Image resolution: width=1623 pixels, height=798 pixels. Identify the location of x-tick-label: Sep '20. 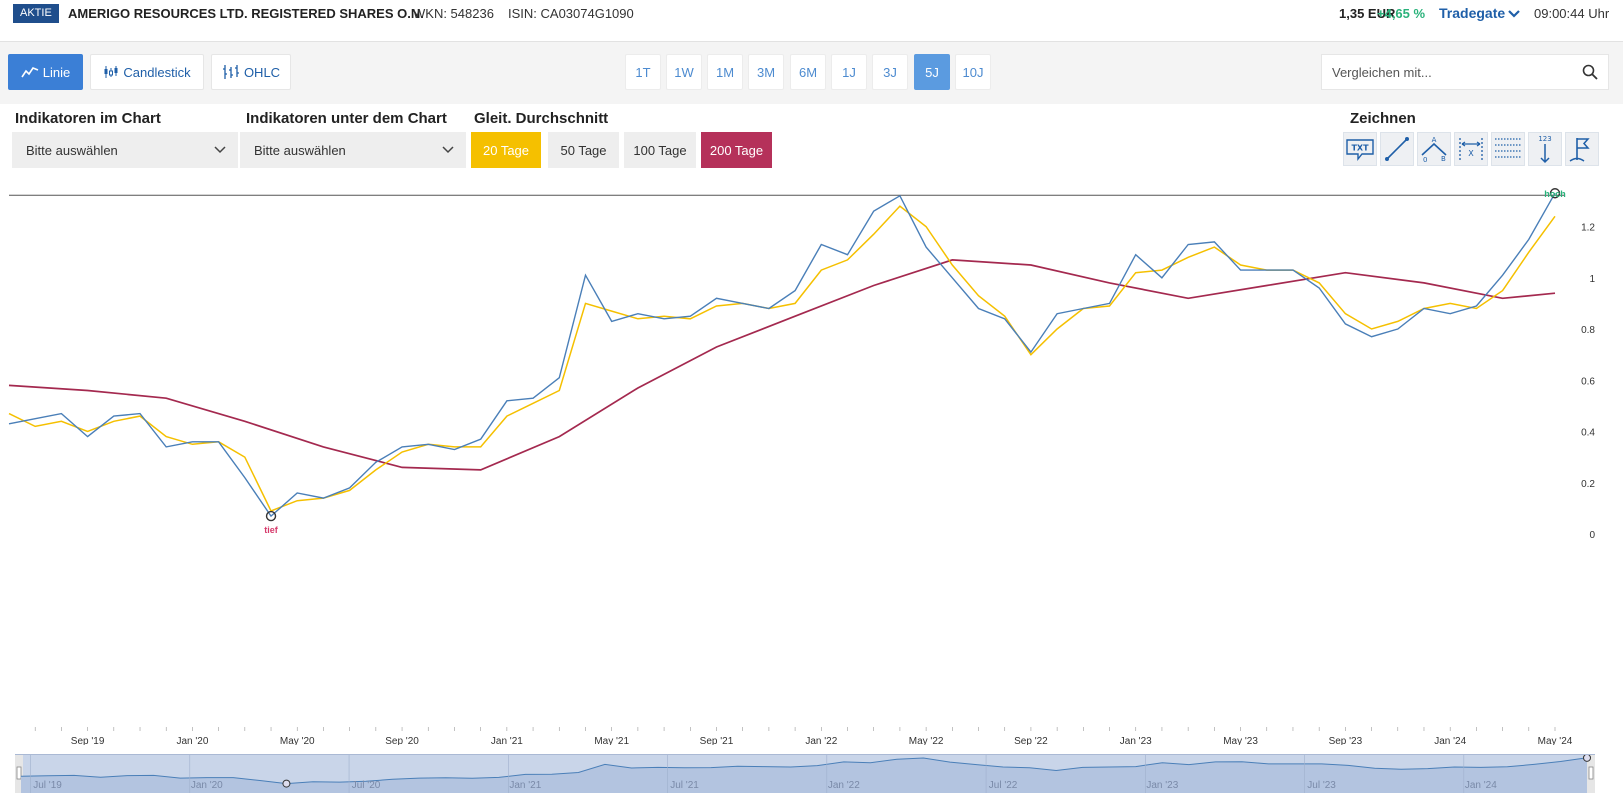
(402, 740).